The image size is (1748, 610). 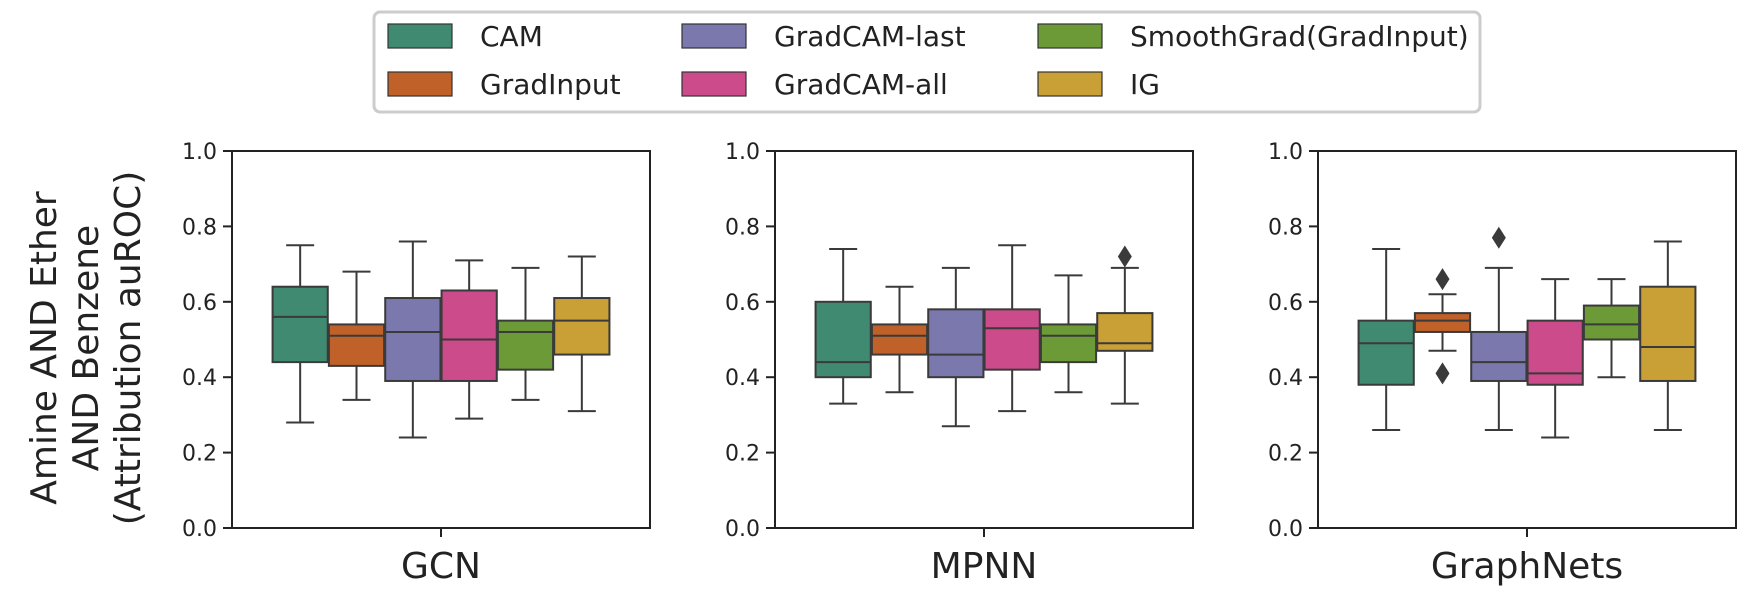 What do you see at coordinates (465, 36) in the screenshot?
I see `legend-item-cam: CAM` at bounding box center [465, 36].